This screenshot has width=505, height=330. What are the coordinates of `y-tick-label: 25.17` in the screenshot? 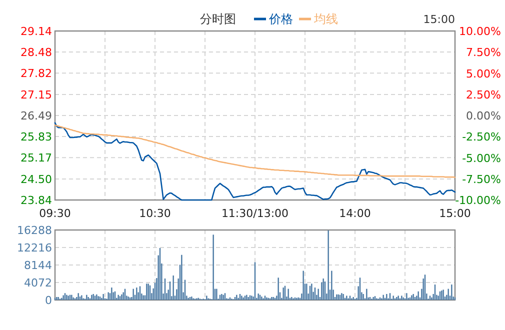 It's located at (36, 158).